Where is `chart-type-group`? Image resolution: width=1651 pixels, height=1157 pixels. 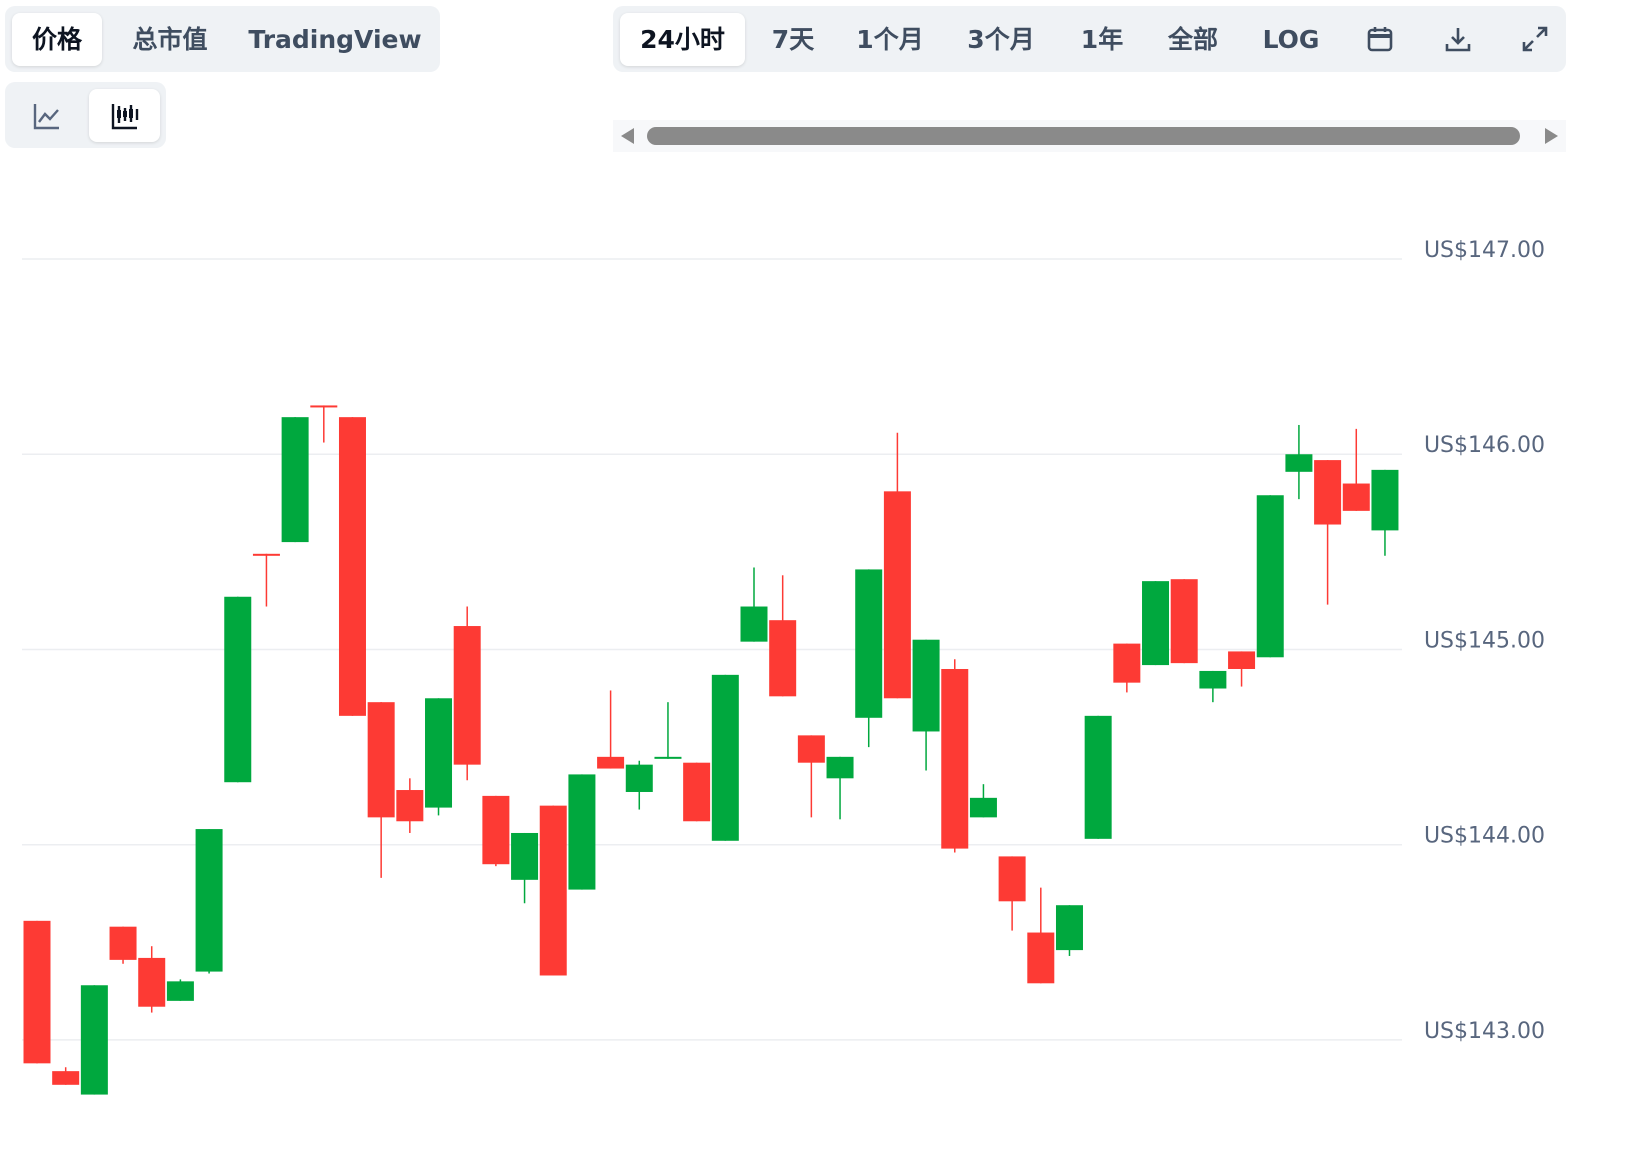
chart-type-group is located at coordinates (85, 115).